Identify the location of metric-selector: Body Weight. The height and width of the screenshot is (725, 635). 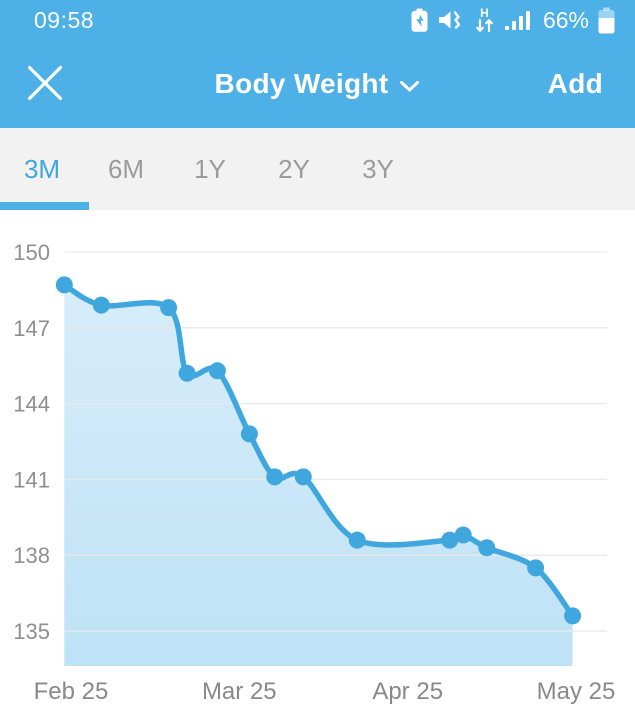
(318, 84).